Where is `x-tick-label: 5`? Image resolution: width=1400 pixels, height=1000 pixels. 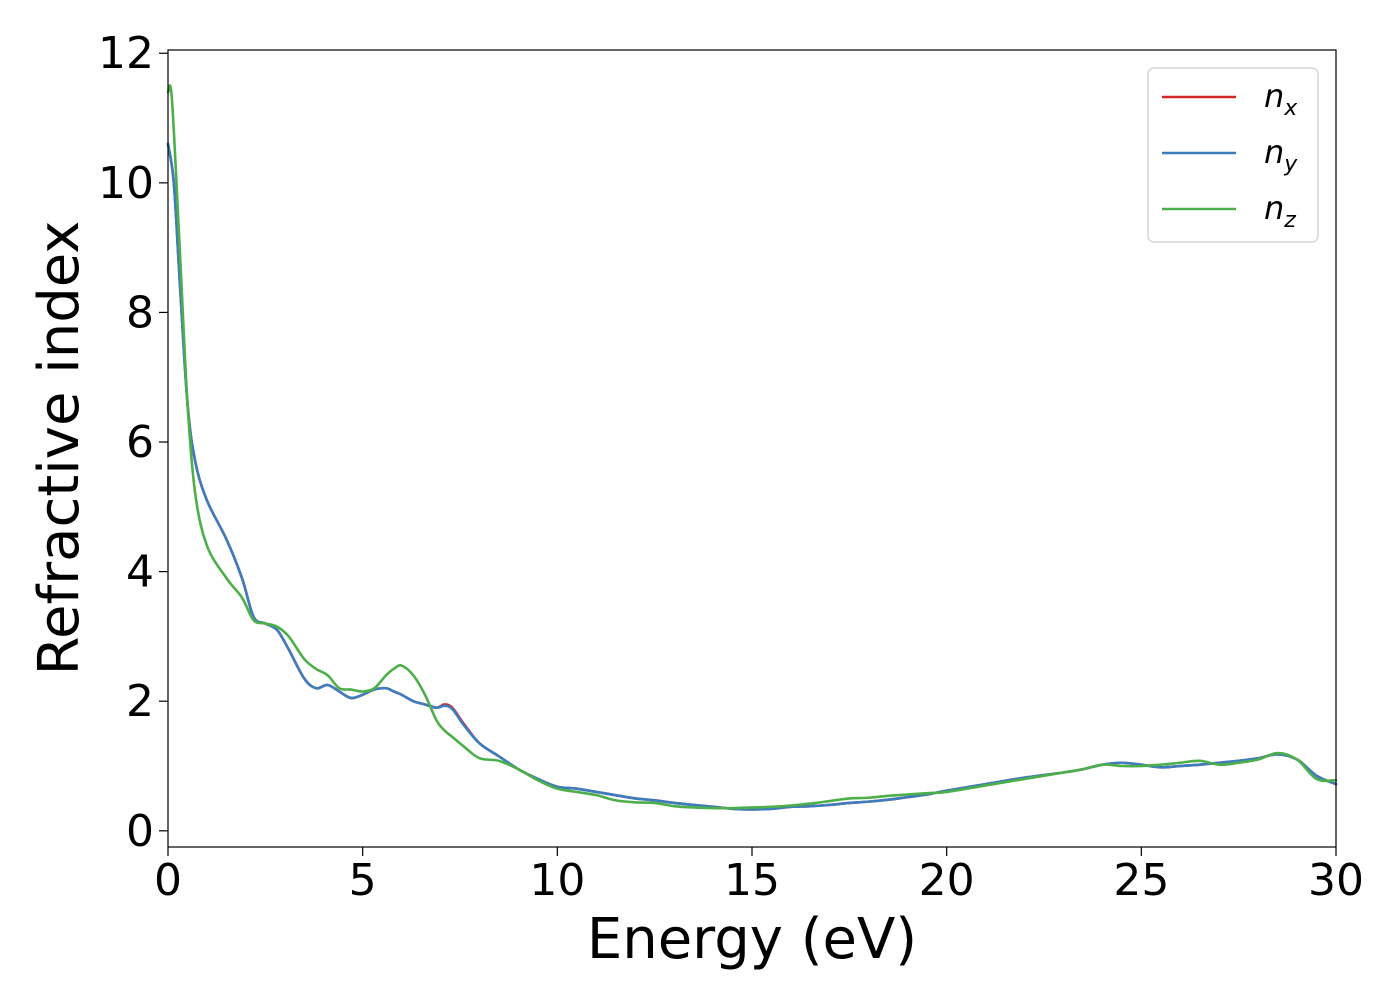
x-tick-label: 5 is located at coordinates (363, 880).